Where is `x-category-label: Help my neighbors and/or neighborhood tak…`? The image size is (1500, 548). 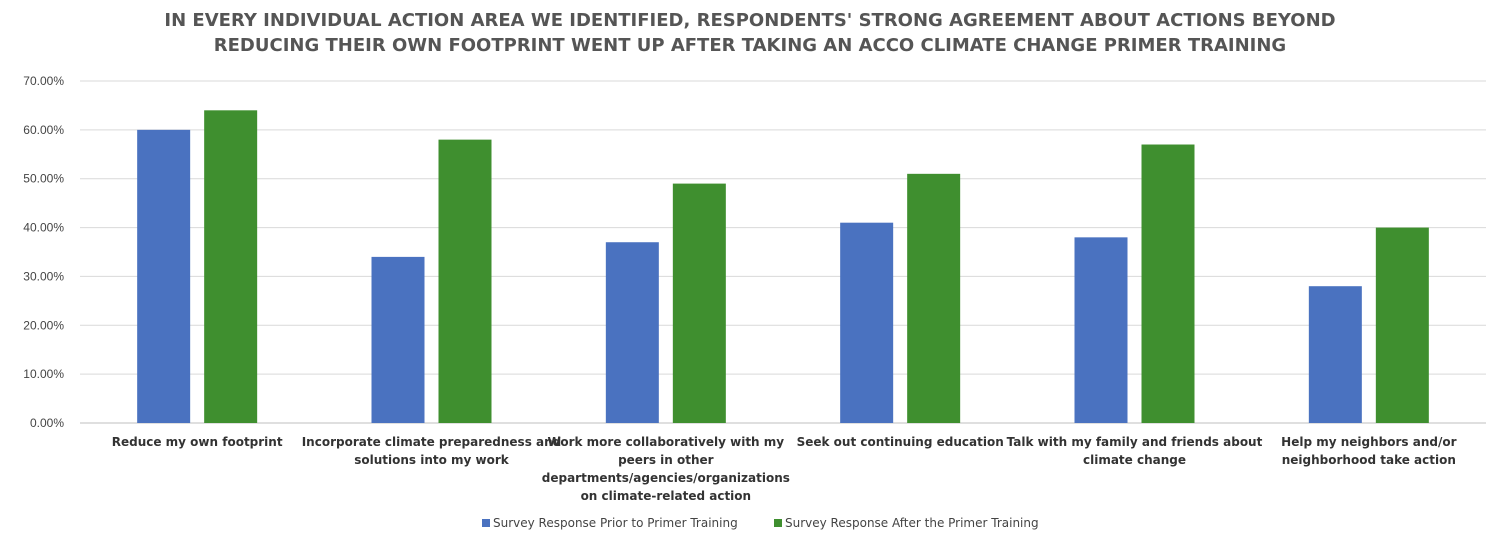
x-category-label: Help my neighbors and/or neighborhood tak… is located at coordinates (1368, 451).